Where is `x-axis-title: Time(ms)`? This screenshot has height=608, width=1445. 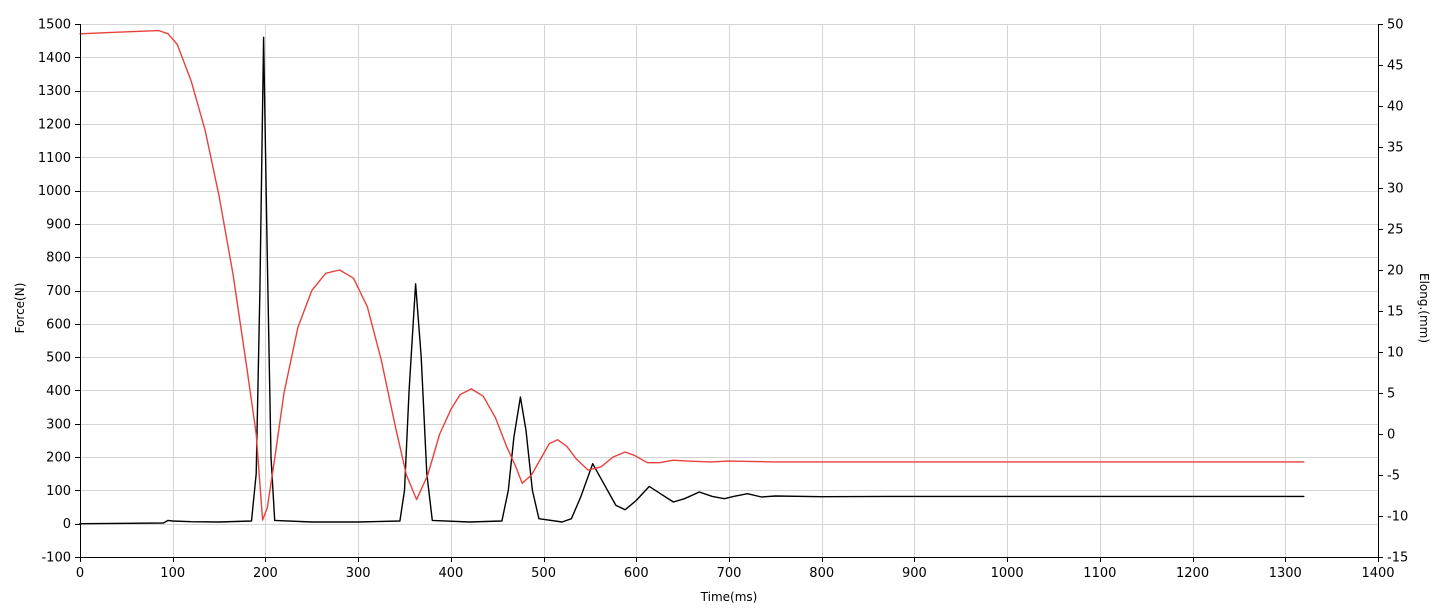 x-axis-title: Time(ms) is located at coordinates (729, 597).